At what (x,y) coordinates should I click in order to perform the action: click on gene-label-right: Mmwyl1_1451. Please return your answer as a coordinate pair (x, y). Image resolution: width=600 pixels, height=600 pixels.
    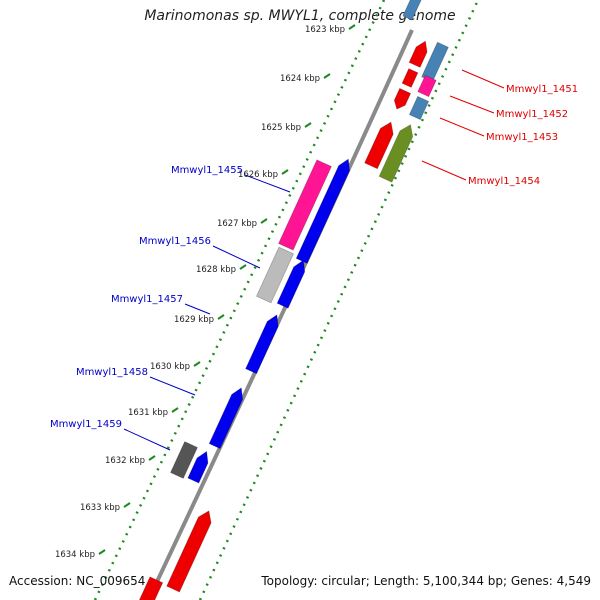
    Looking at the image, I should click on (542, 89).